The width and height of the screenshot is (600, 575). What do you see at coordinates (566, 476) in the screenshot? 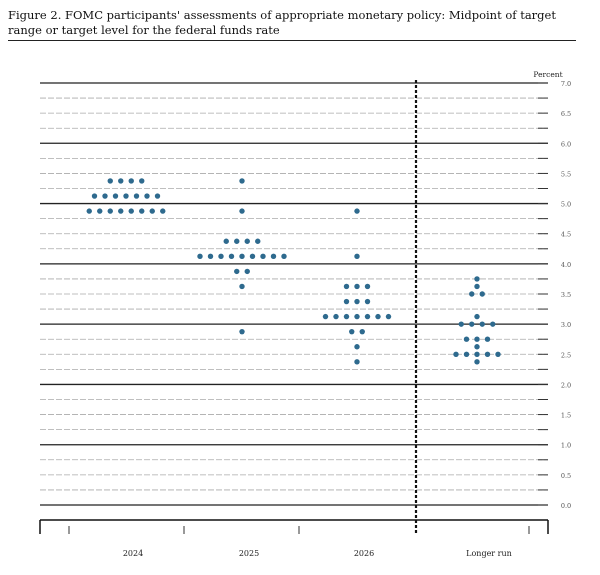
I see `y-tick-label: 0.5` at bounding box center [566, 476].